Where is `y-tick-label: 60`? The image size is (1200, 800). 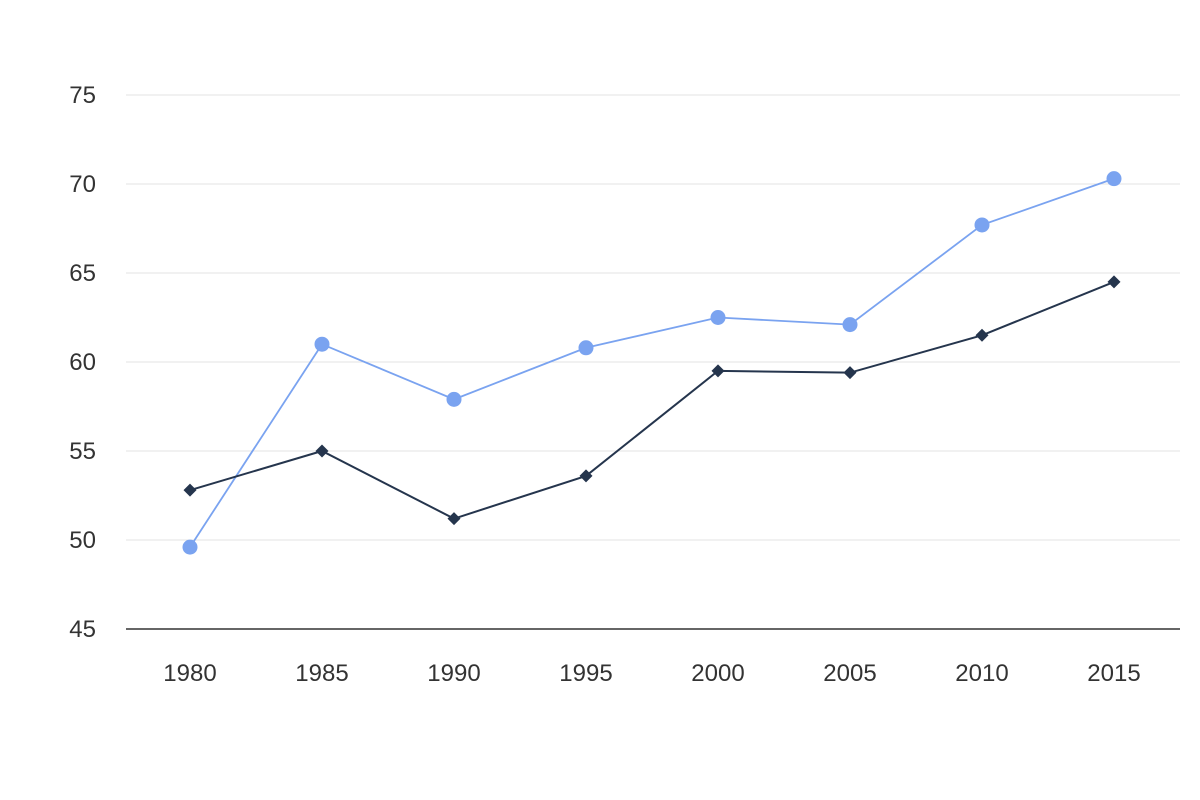 y-tick-label: 60 is located at coordinates (82, 362).